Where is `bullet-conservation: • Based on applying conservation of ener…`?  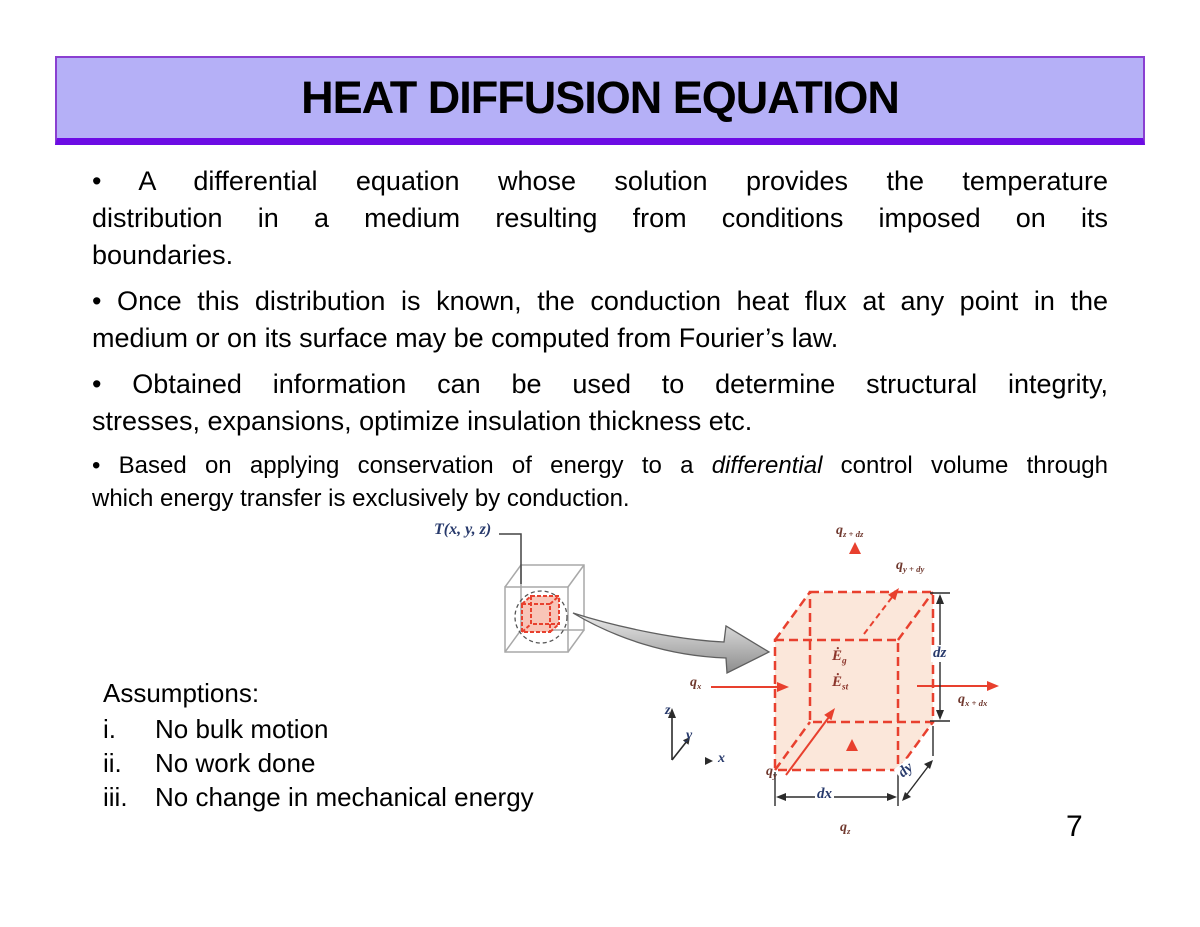
bullet-conservation: • Based on applying conservation of ener… is located at coordinates (600, 482).